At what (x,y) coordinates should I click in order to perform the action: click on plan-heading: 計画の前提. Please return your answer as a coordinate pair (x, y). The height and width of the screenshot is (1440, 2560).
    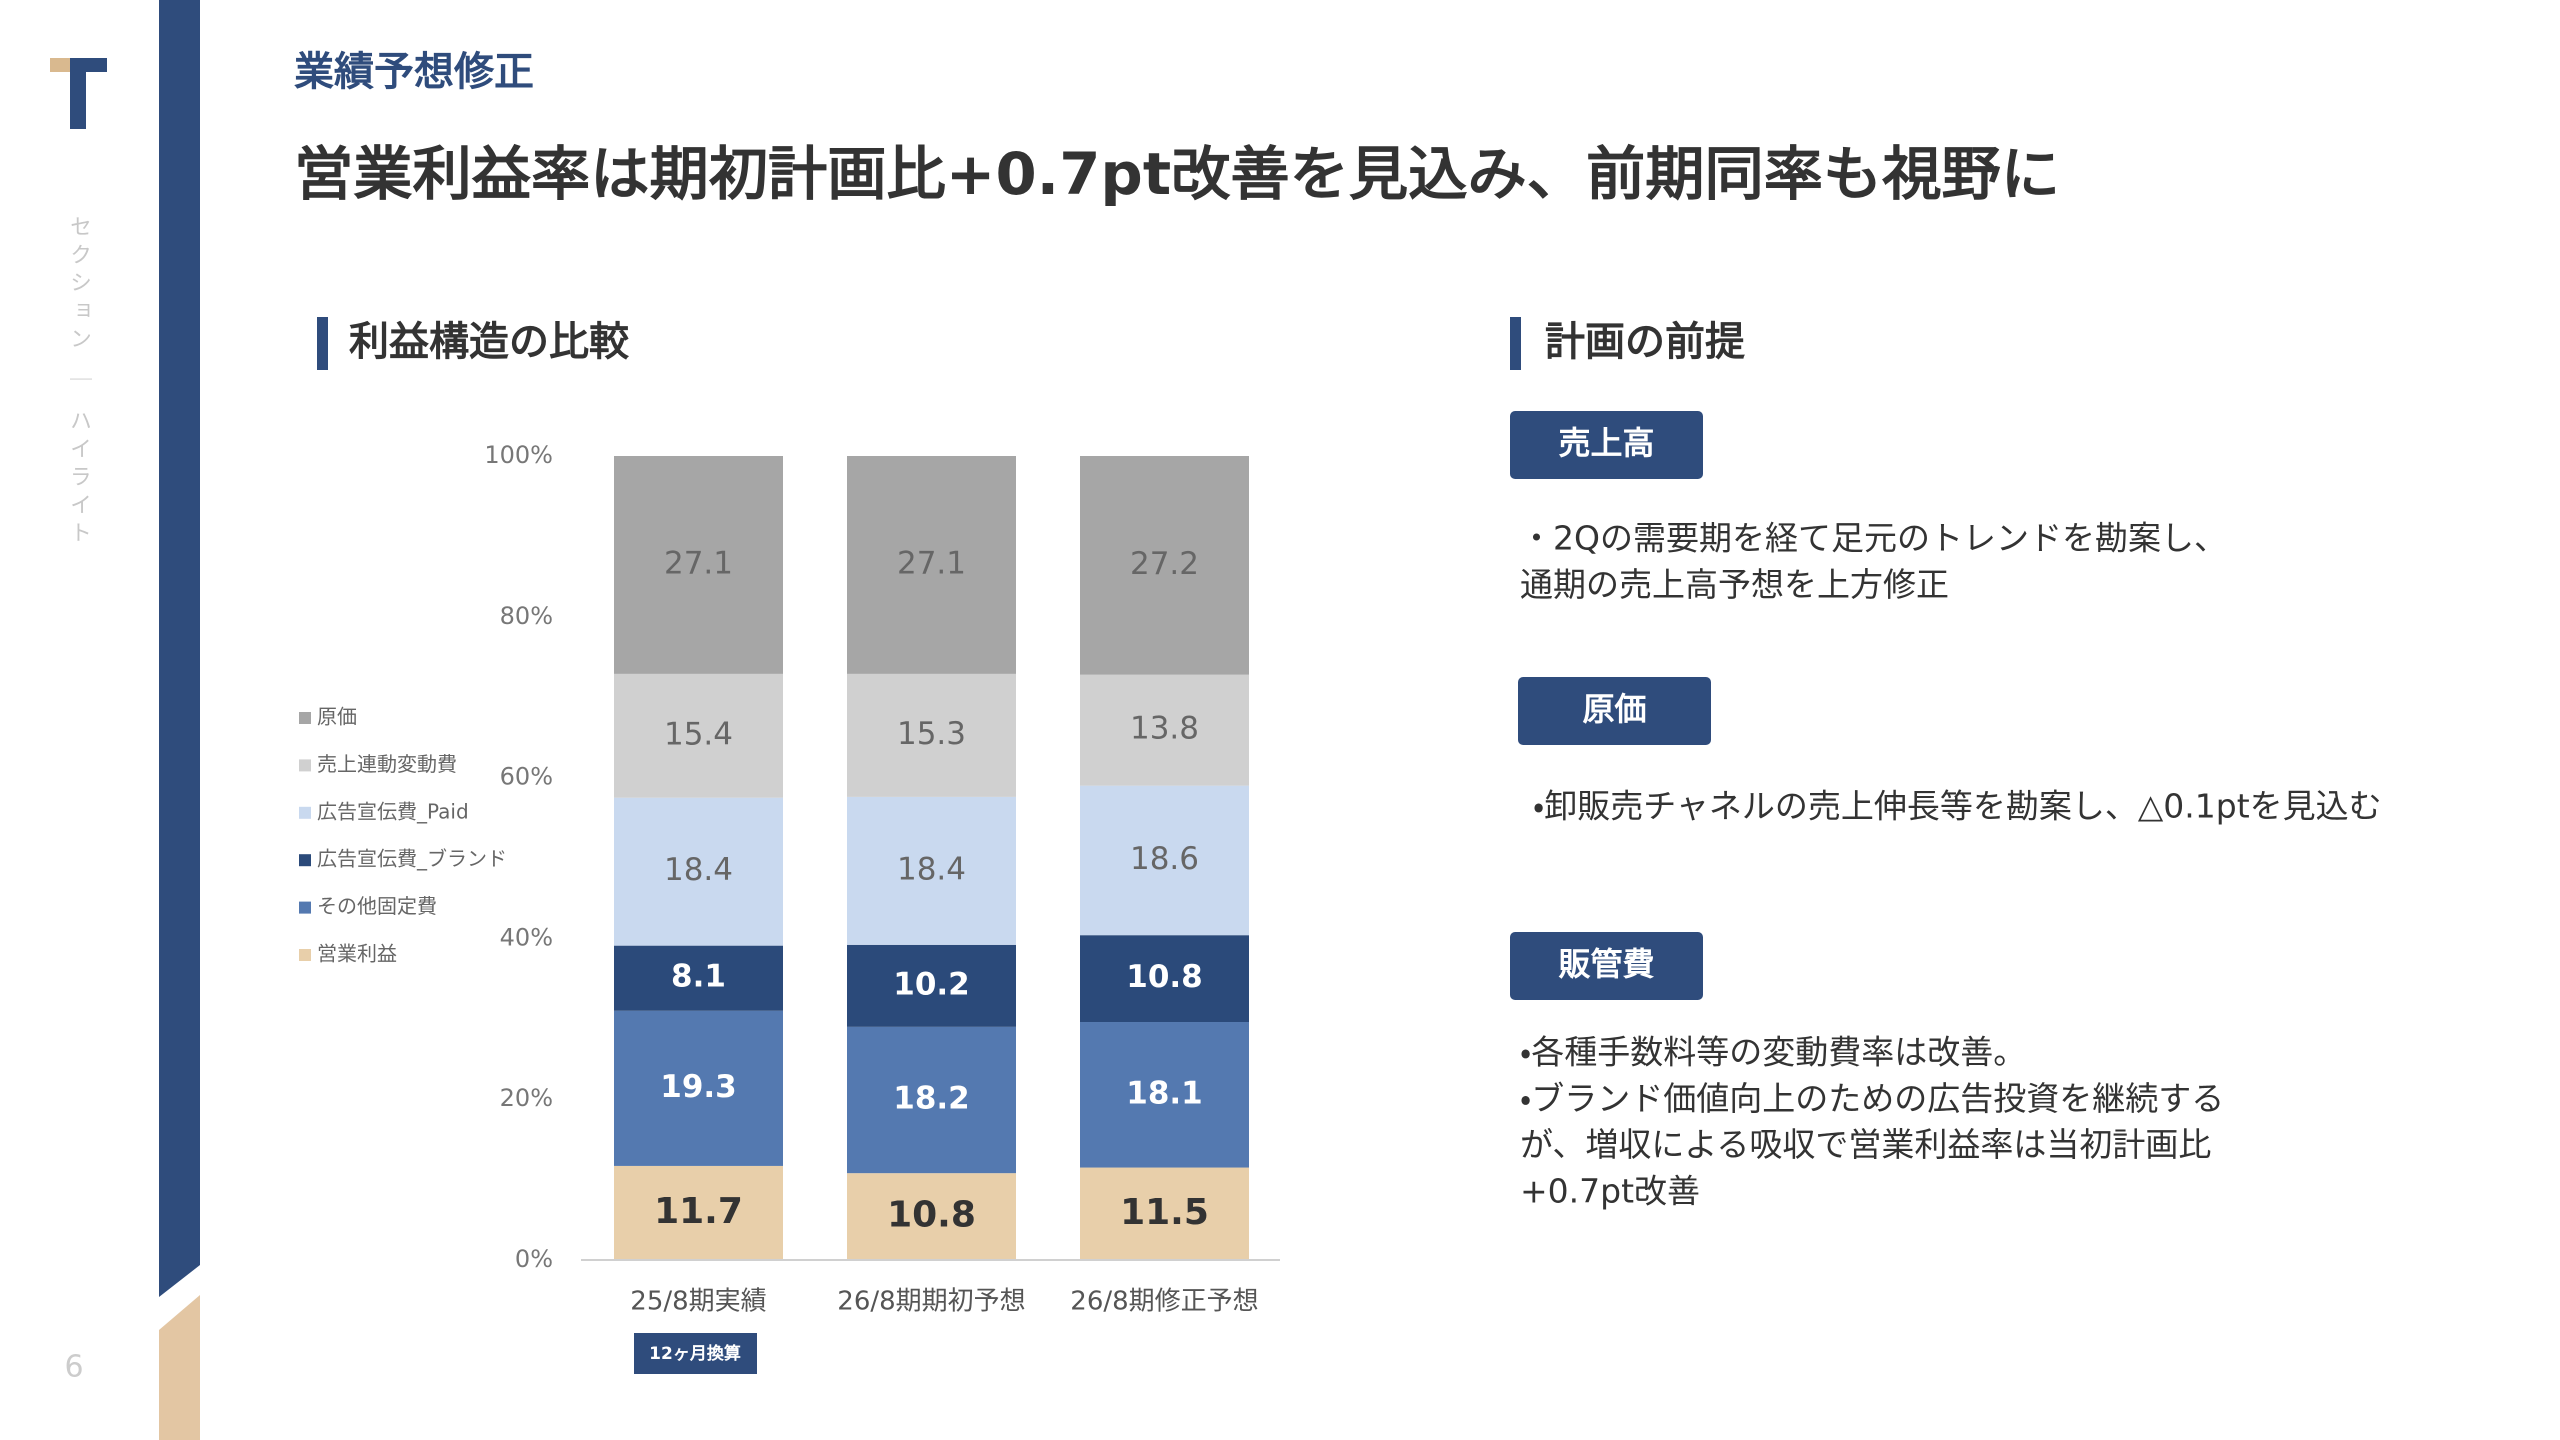
    Looking at the image, I should click on (1645, 342).